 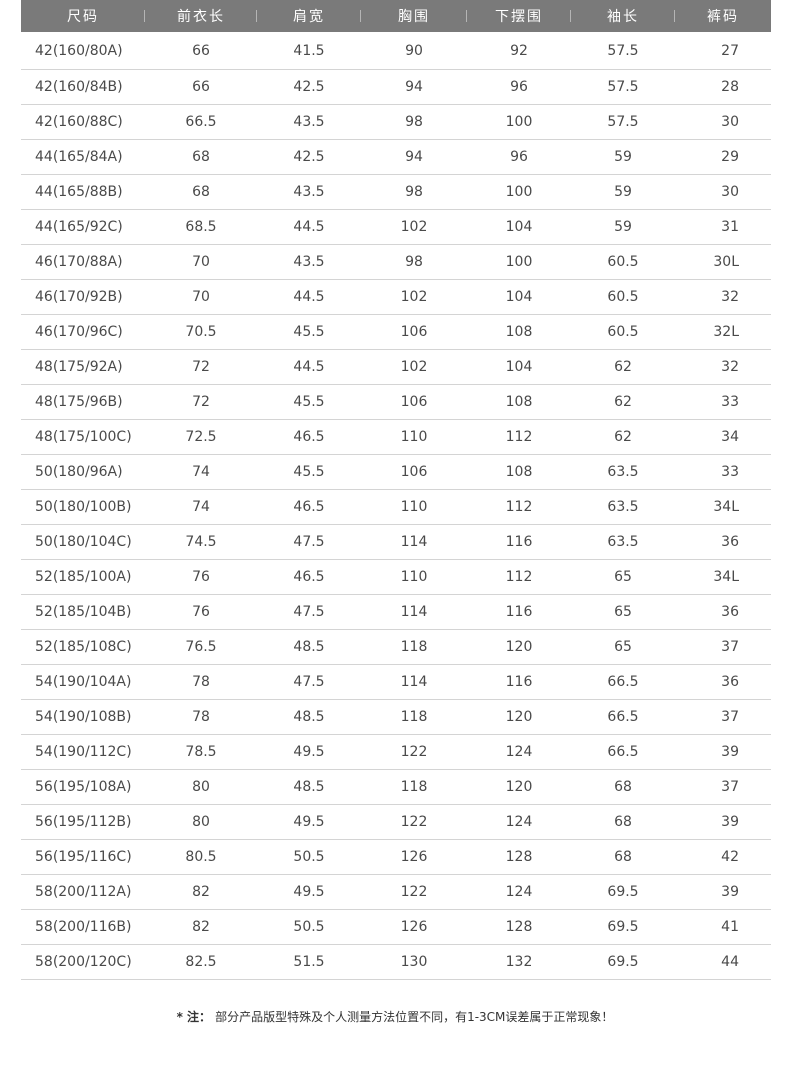 What do you see at coordinates (623, 157) in the screenshot?
I see `cell-sleeve-length: 59` at bounding box center [623, 157].